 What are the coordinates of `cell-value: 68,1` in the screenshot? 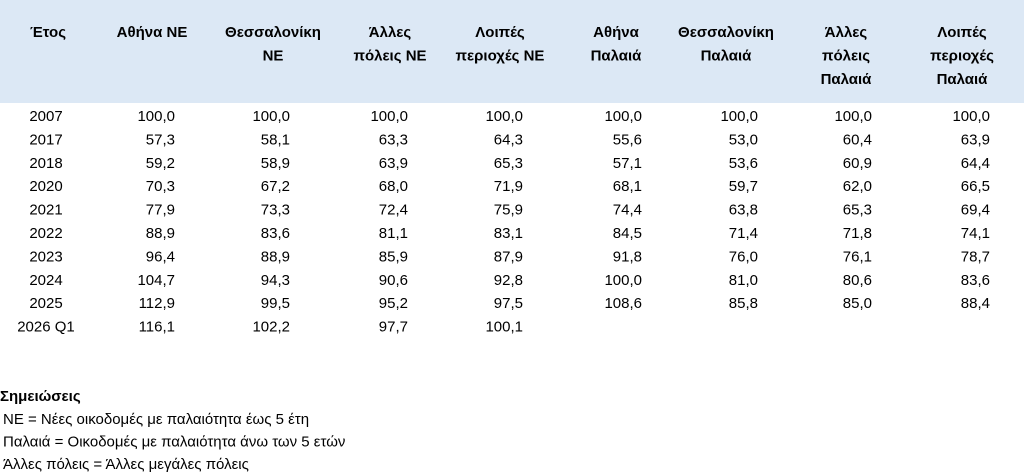 It's located at (627, 186).